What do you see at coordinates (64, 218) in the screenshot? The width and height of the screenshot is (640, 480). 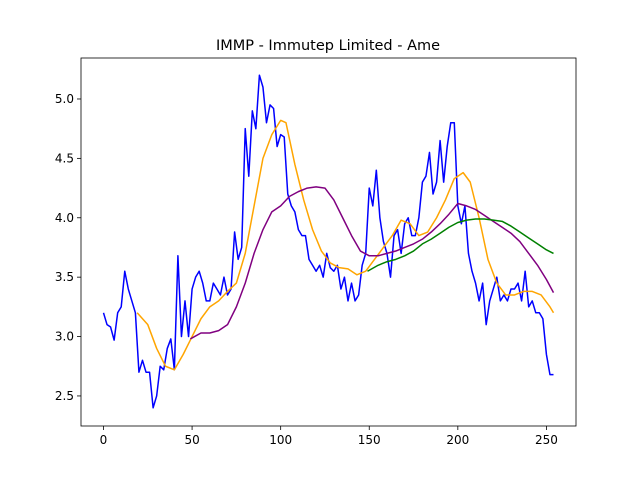 I see `y-tick-label: 4.0` at bounding box center [64, 218].